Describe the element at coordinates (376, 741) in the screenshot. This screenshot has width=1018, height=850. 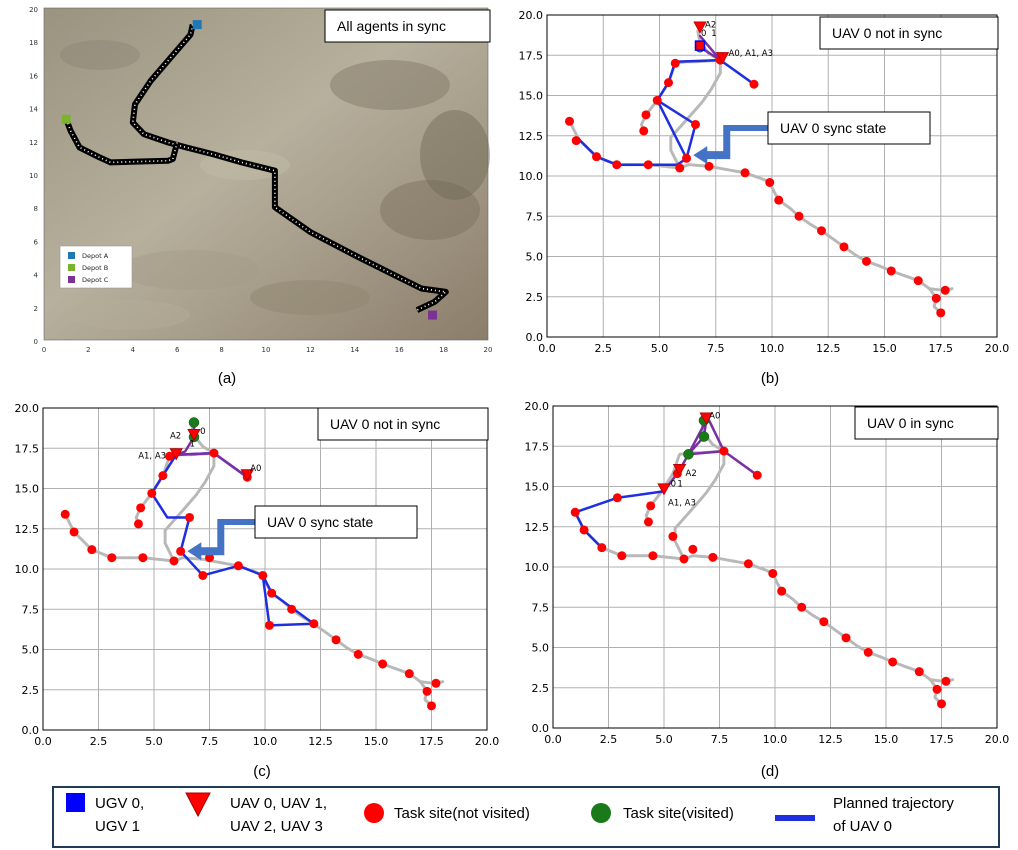
I see `x-tick-label: 15.0` at that location.